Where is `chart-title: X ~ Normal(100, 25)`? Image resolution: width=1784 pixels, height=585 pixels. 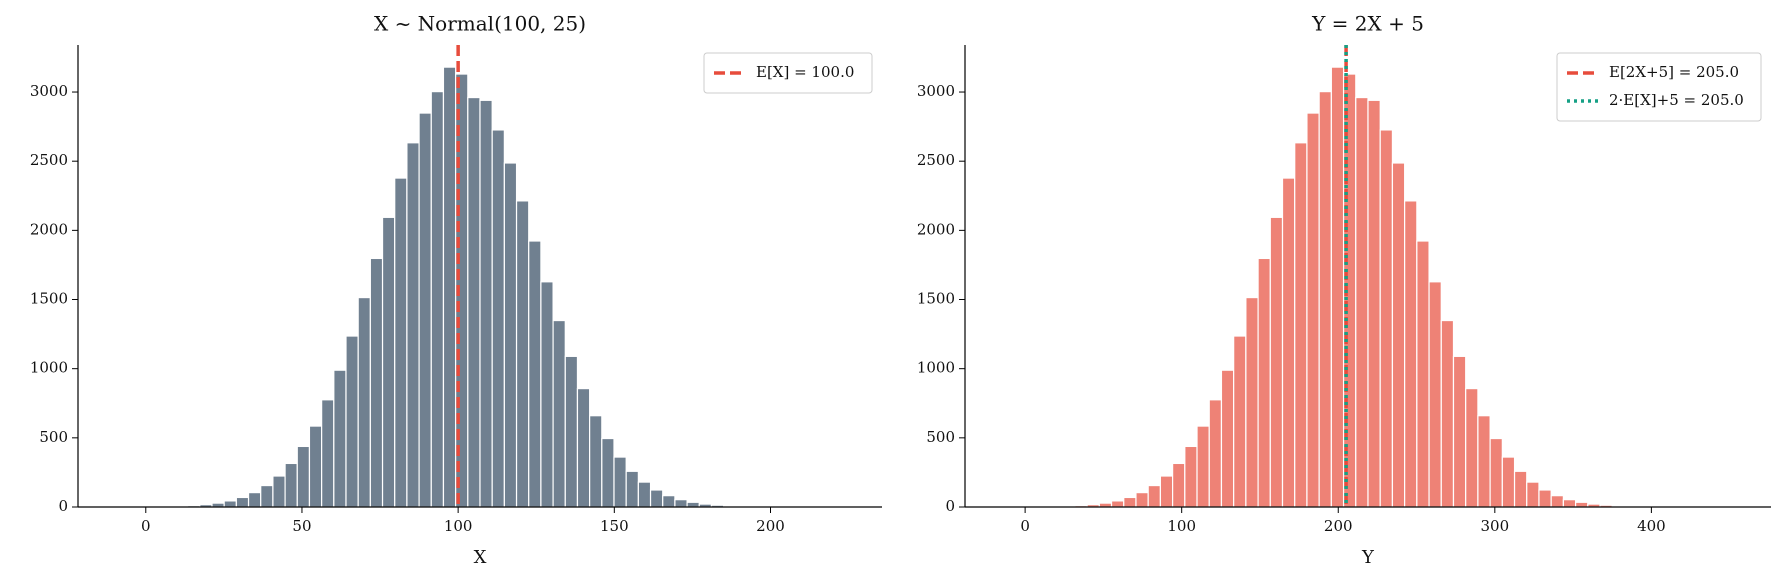 chart-title: X ~ Normal(100, 25) is located at coordinates (480, 24).